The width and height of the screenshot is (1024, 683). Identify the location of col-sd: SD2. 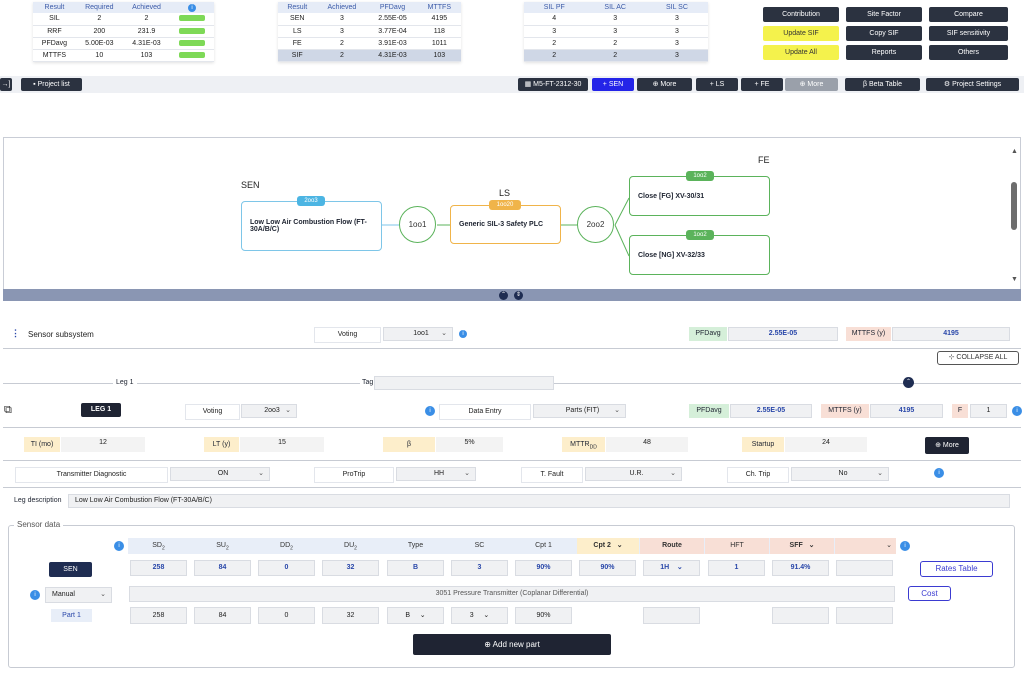
(158, 546).